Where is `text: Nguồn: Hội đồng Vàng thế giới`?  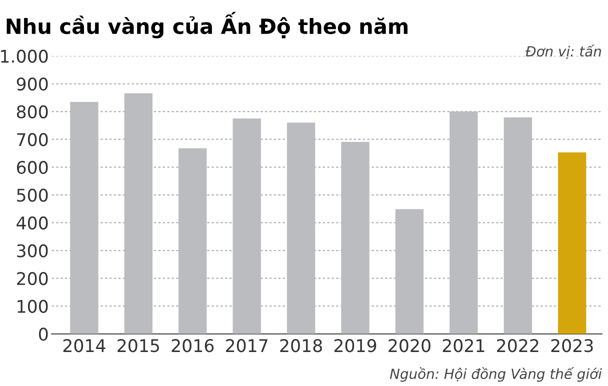 text: Nguồn: Hội đồng Vàng thế giới is located at coordinates (496, 374).